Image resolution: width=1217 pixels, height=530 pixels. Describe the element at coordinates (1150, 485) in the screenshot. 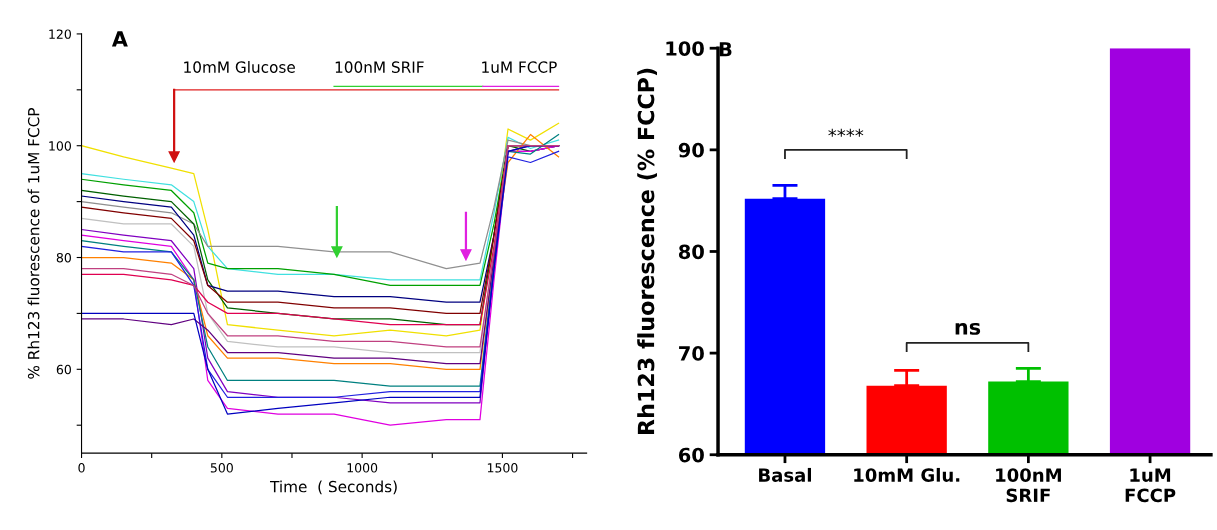

I see `x-tick-label: 1uM FCCP` at that location.